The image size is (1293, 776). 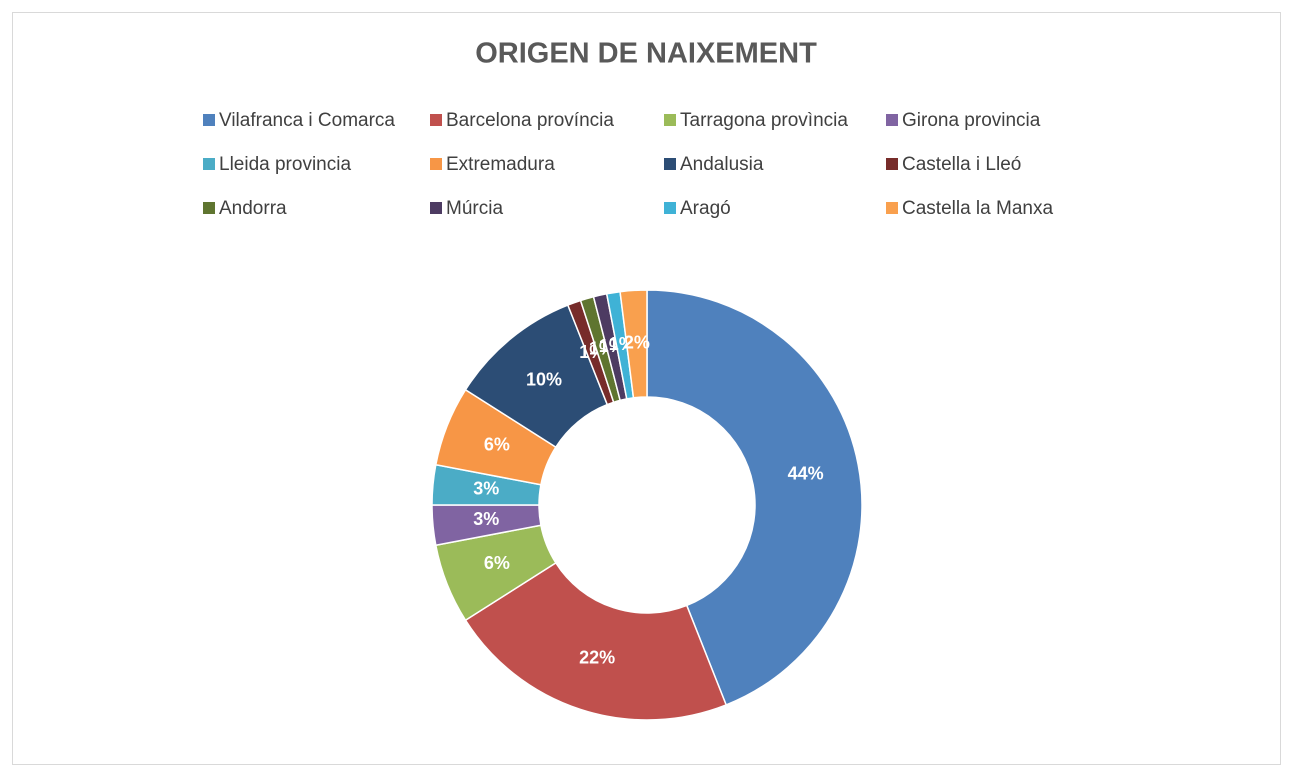 What do you see at coordinates (285, 164) in the screenshot?
I see `legend-label: Lleida provincia` at bounding box center [285, 164].